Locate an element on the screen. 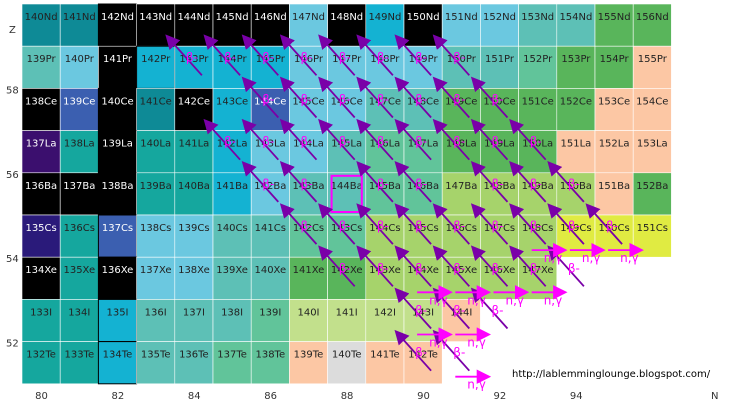 This screenshot has height=404, width=740. nuclide-label: 147Cs is located at coordinates (499, 228).